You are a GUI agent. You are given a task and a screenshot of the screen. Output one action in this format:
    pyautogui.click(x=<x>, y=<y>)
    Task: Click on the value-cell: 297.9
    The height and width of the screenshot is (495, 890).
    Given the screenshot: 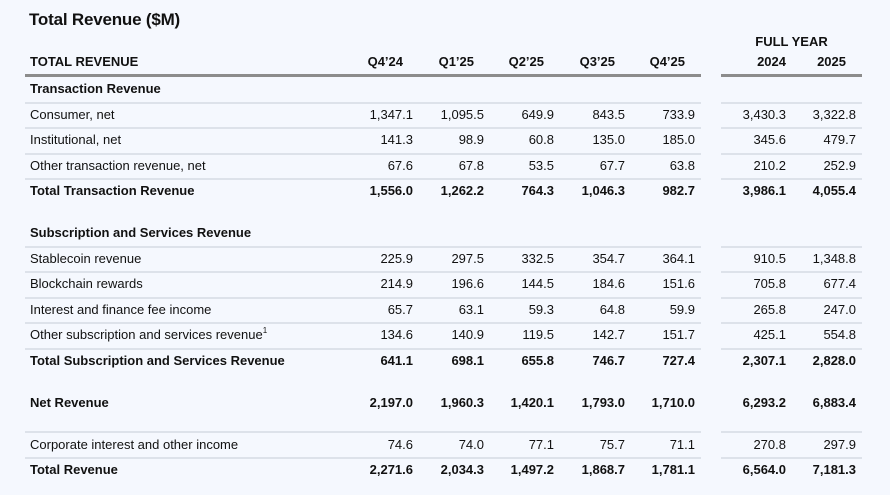 What is the action you would take?
    pyautogui.click(x=839, y=444)
    